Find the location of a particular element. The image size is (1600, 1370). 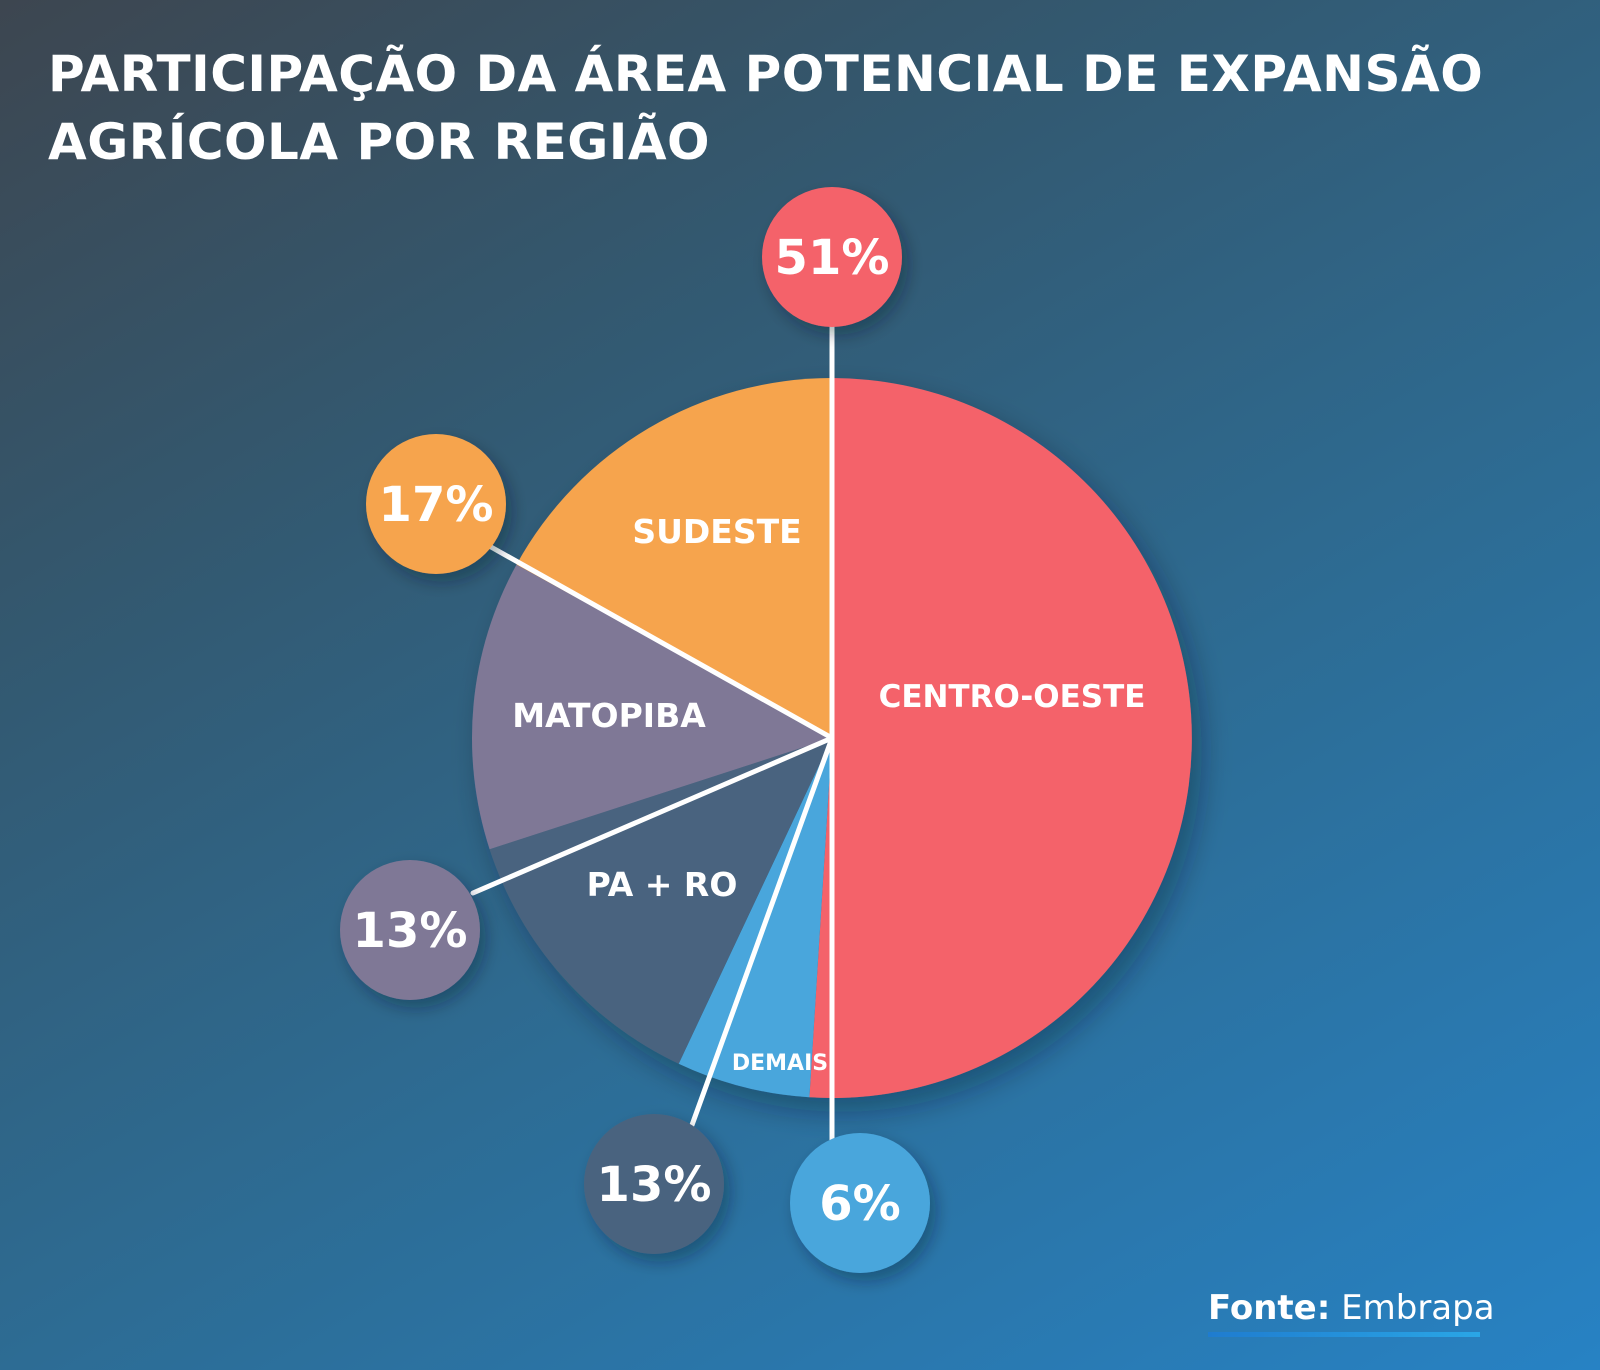

pie-slice-centro-oeste is located at coordinates (1000, 738).